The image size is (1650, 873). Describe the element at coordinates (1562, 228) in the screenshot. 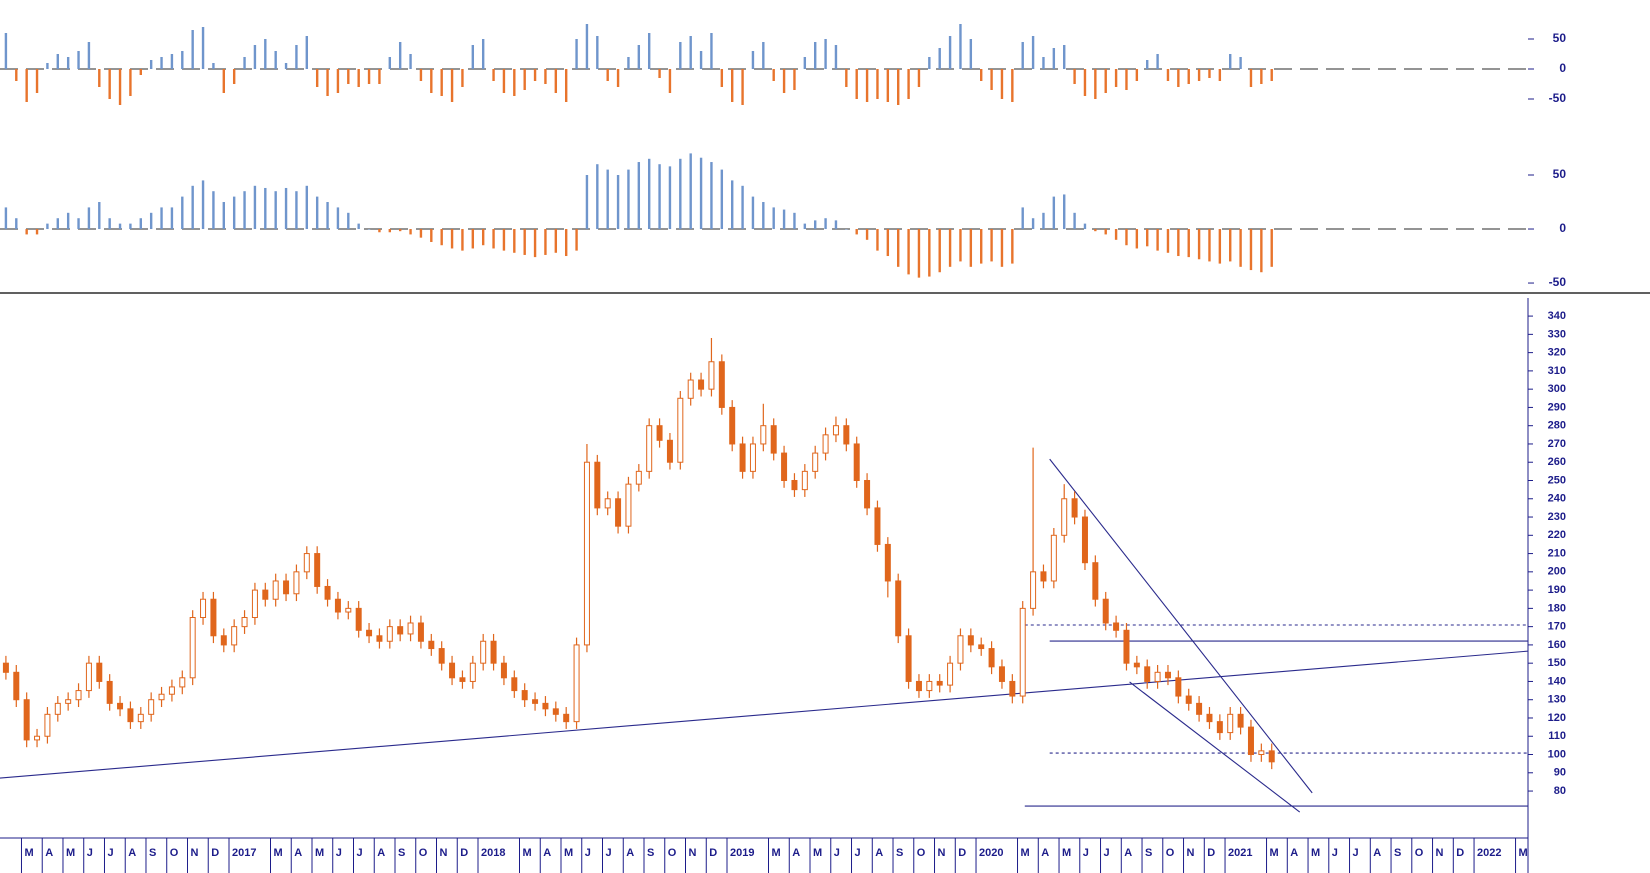

I see `y-tick-label: 0` at that location.